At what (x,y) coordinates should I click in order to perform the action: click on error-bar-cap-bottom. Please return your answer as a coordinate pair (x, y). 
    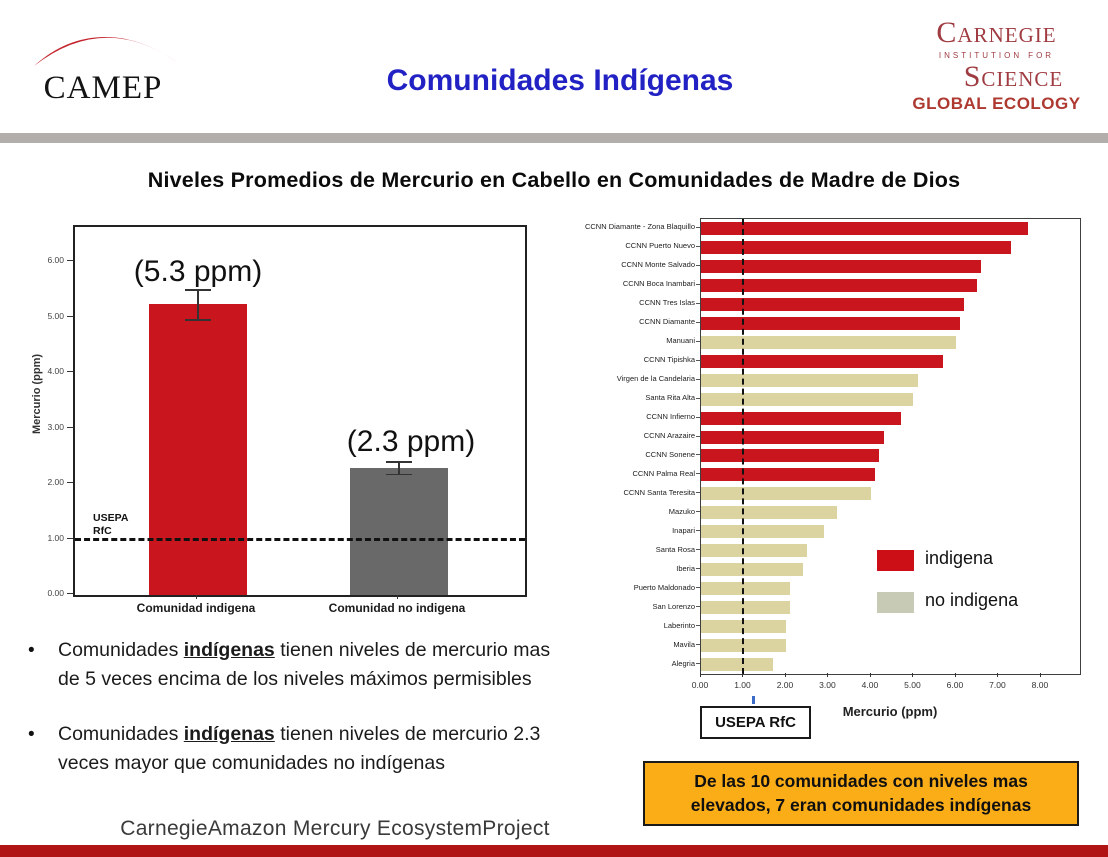
    Looking at the image, I should click on (198, 320).